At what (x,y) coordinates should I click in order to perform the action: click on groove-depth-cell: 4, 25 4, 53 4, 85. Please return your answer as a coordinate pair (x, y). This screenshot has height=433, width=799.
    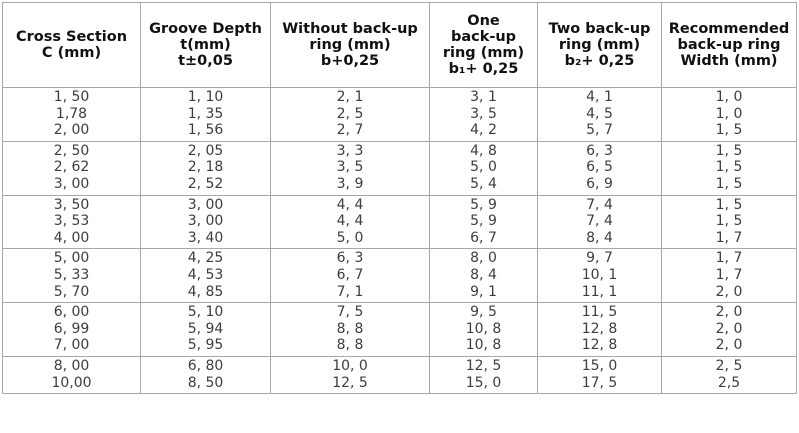
    Looking at the image, I should click on (205, 276).